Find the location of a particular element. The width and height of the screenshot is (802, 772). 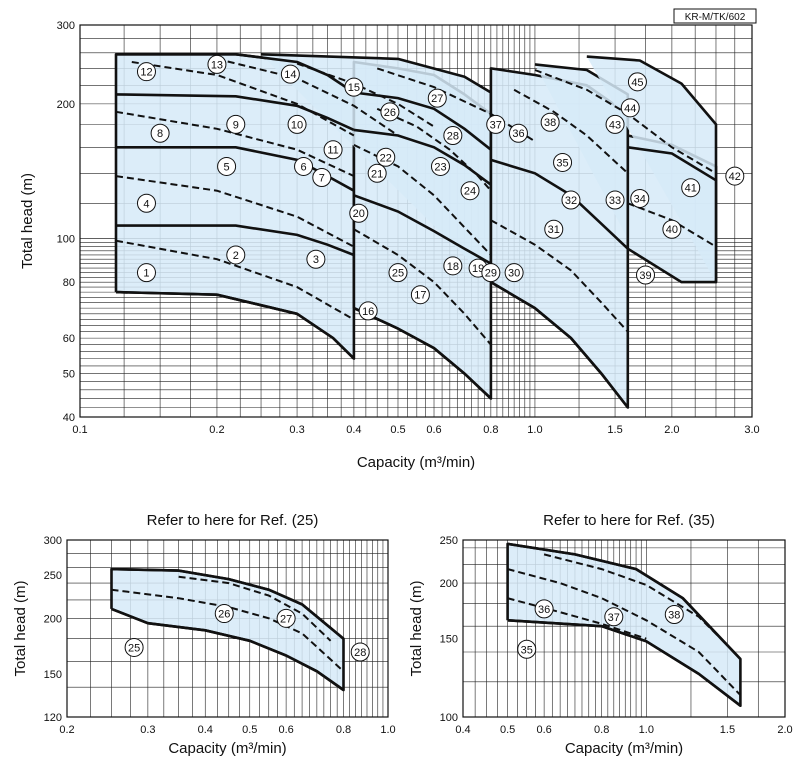

curve-label-number: 10 is located at coordinates (297, 125).